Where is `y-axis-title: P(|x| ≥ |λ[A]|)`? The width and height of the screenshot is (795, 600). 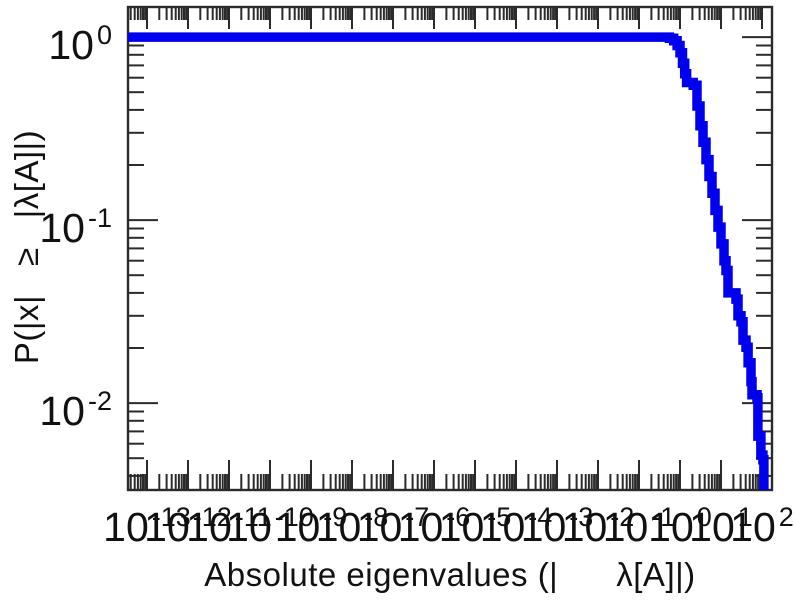 y-axis-title: P(|x| ≥ |λ[A]|) is located at coordinates (26, 247).